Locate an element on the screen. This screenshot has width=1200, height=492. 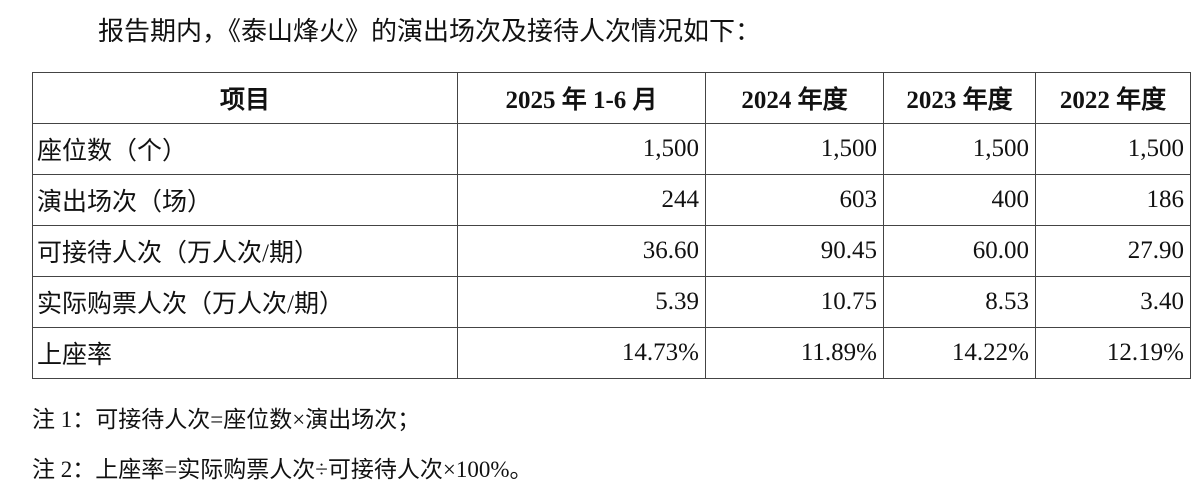
cell: 10.75 is located at coordinates (794, 302).